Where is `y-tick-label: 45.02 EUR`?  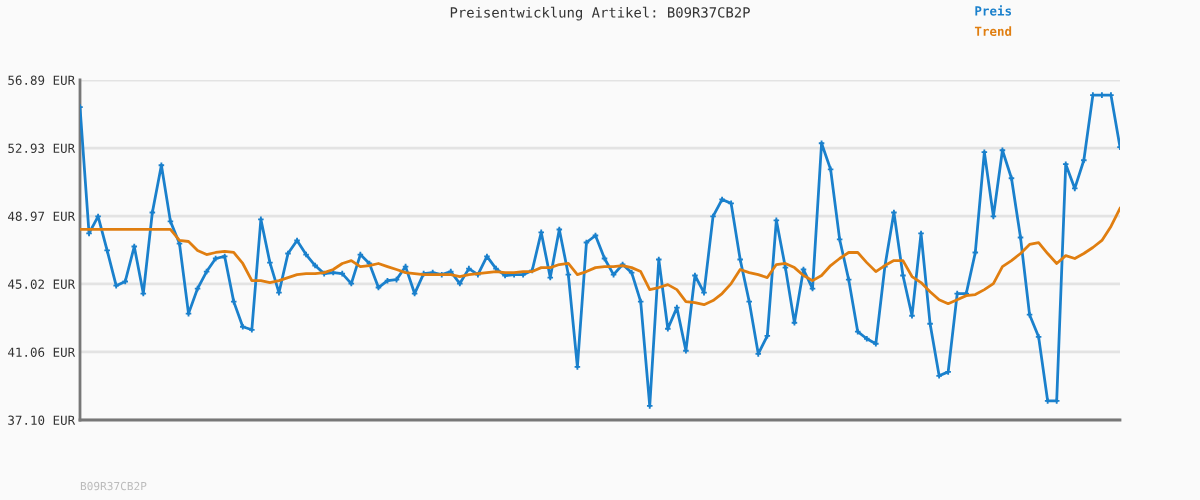
y-tick-label: 45.02 EUR is located at coordinates (42, 284).